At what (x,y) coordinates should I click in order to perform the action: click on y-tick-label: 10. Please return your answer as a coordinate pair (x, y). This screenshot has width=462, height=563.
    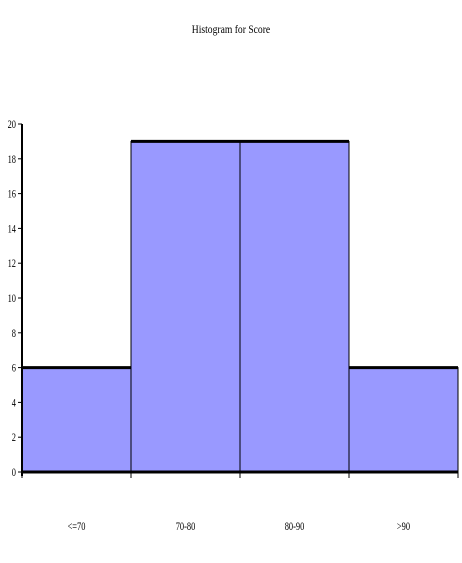
    Looking at the image, I should click on (12, 299).